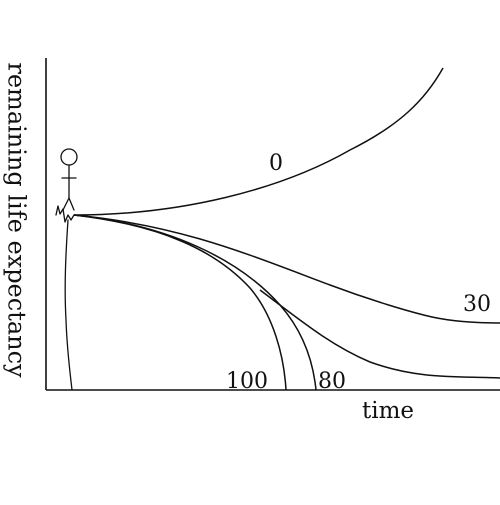 This screenshot has width=500, height=505. What do you see at coordinates (379, 334) in the screenshot?
I see `curve-80-tail` at bounding box center [379, 334].